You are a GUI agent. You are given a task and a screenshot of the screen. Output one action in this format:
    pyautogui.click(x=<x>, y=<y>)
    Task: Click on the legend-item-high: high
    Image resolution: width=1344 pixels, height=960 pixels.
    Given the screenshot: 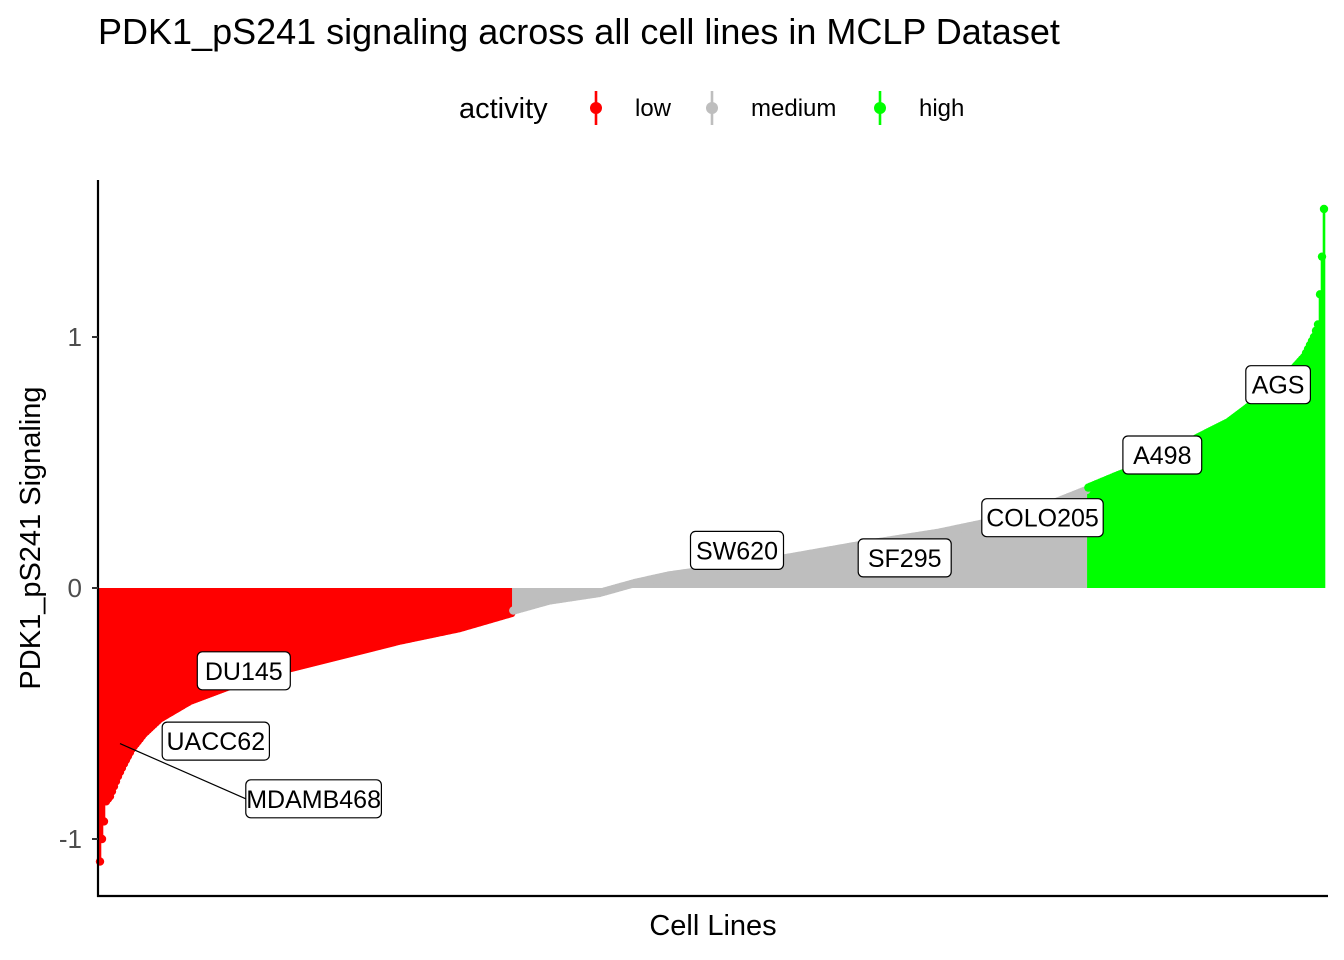 What is the action you would take?
    pyautogui.click(x=919, y=108)
    